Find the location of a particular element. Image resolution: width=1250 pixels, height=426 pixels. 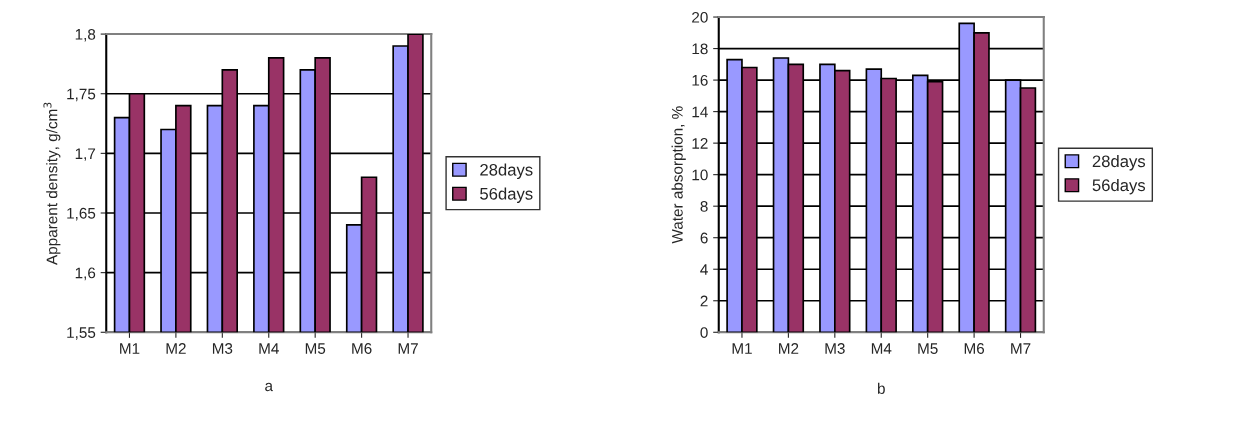

y-tick-label: 1,55 is located at coordinates (81, 333).